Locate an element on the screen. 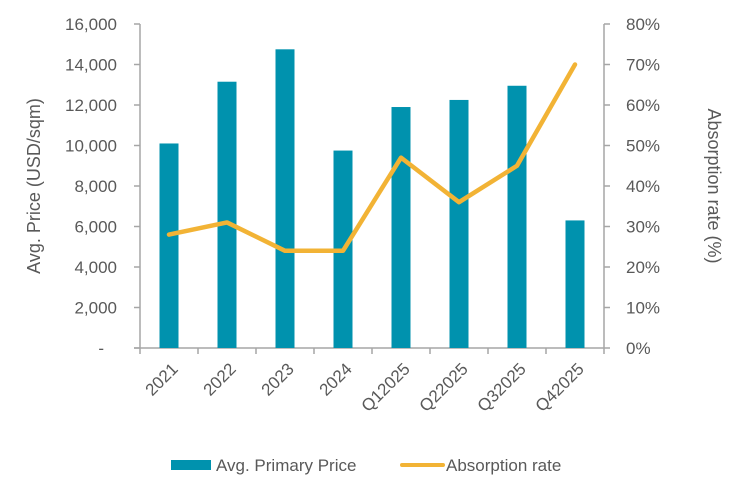 This screenshot has height=494, width=737. y-tick-label: 10,000 is located at coordinates (91, 146).